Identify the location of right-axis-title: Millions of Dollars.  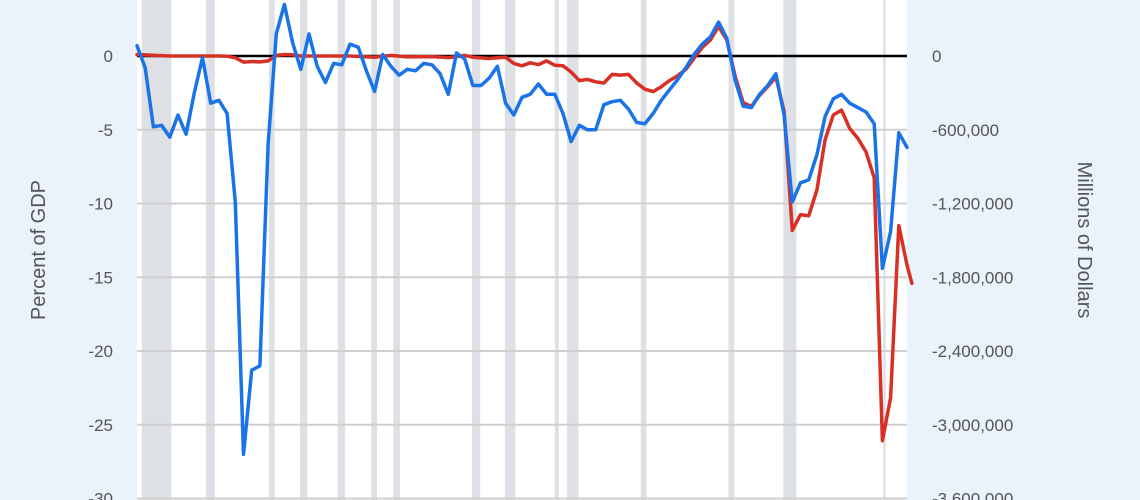
(1084, 240).